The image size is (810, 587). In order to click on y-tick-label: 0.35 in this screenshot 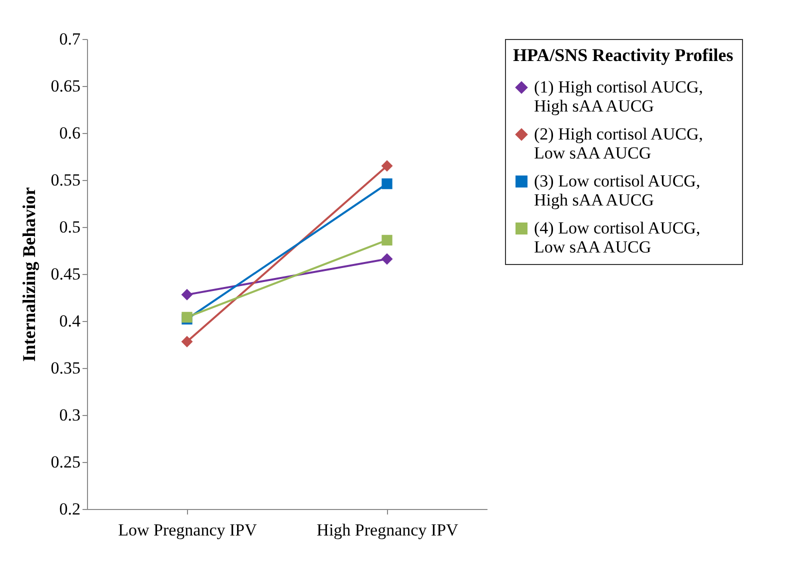, I will do `click(65, 368)`.